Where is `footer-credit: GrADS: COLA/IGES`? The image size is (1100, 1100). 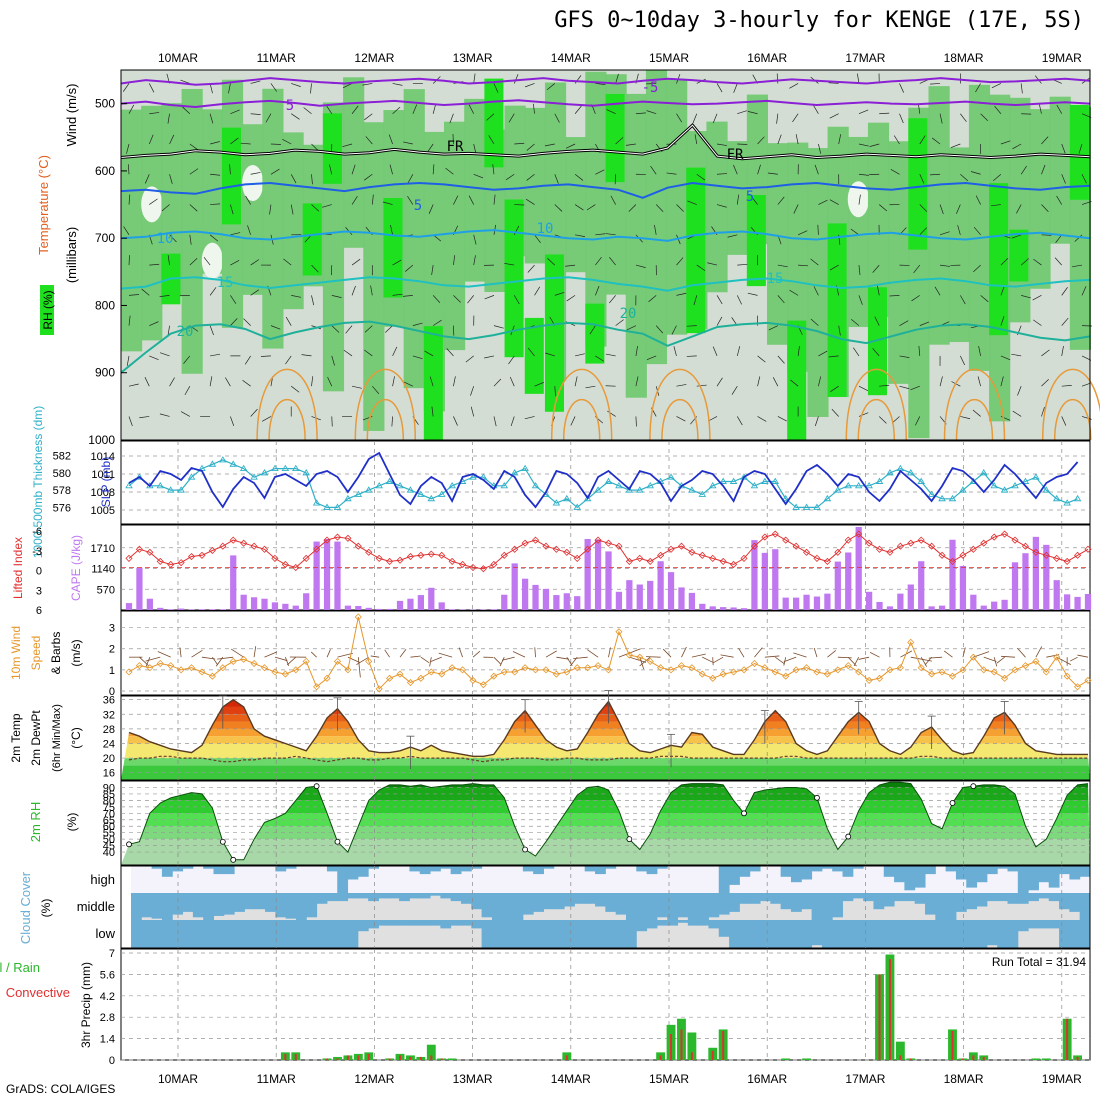 footer-credit: GrADS: COLA/IGES is located at coordinates (61, 1089).